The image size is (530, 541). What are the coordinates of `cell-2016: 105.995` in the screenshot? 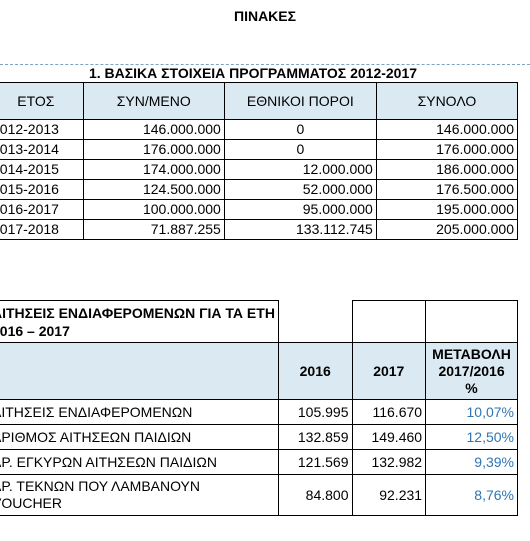 It's located at (315, 412).